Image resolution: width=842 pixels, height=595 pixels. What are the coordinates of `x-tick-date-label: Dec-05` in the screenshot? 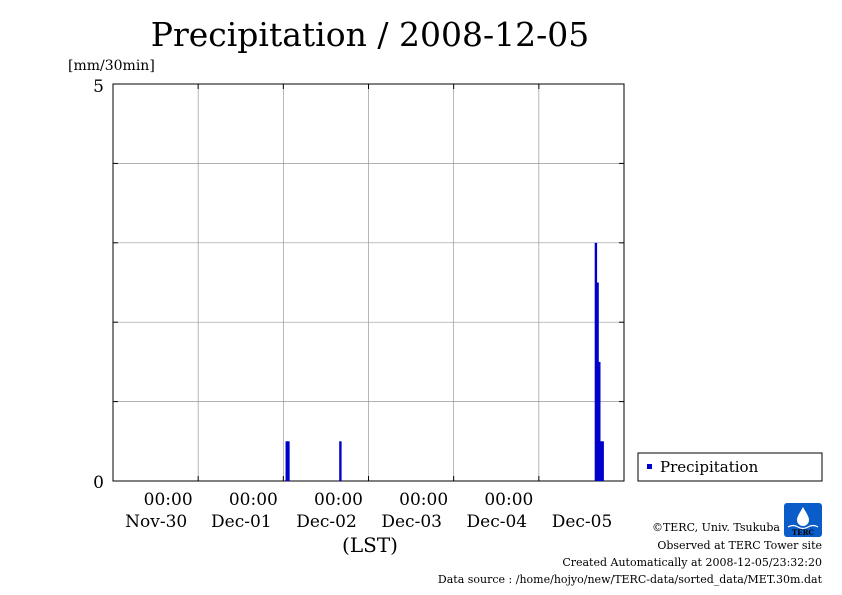 It's located at (582, 522).